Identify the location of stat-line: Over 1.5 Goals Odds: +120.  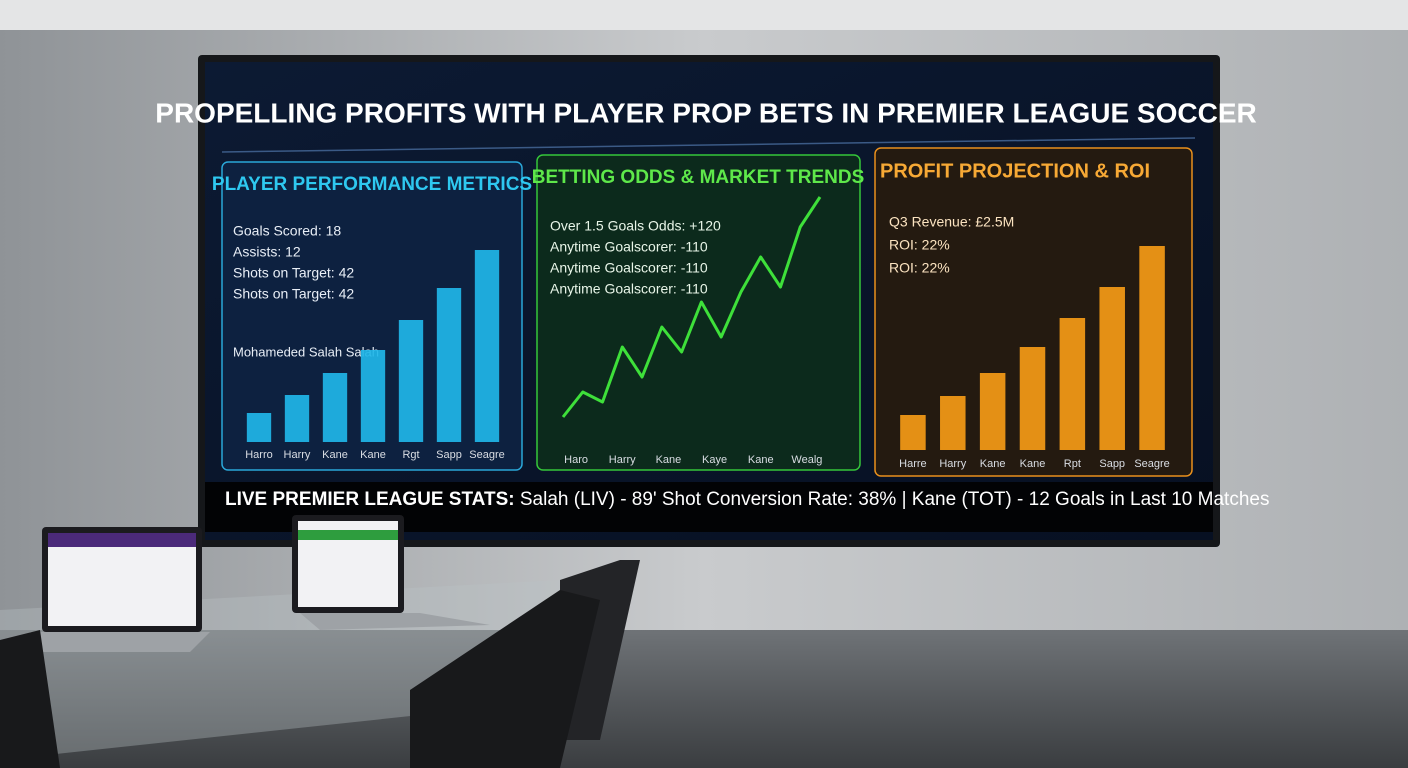
(635, 226).